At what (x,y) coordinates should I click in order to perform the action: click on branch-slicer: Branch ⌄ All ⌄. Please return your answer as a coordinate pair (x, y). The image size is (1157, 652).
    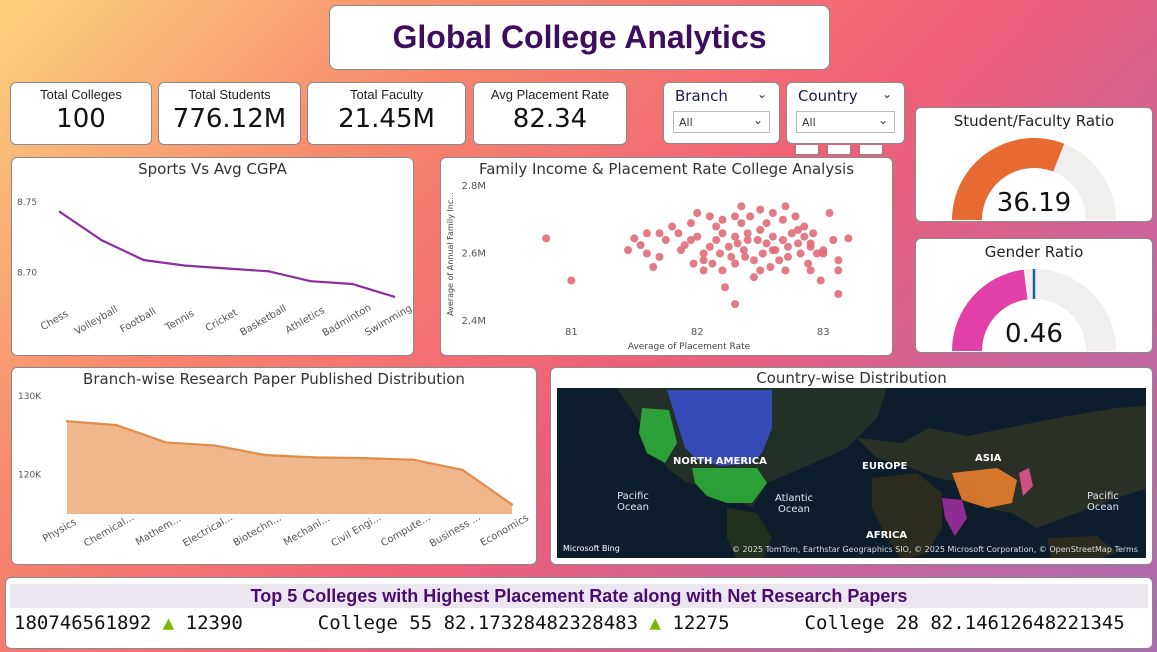
    Looking at the image, I should click on (721, 113).